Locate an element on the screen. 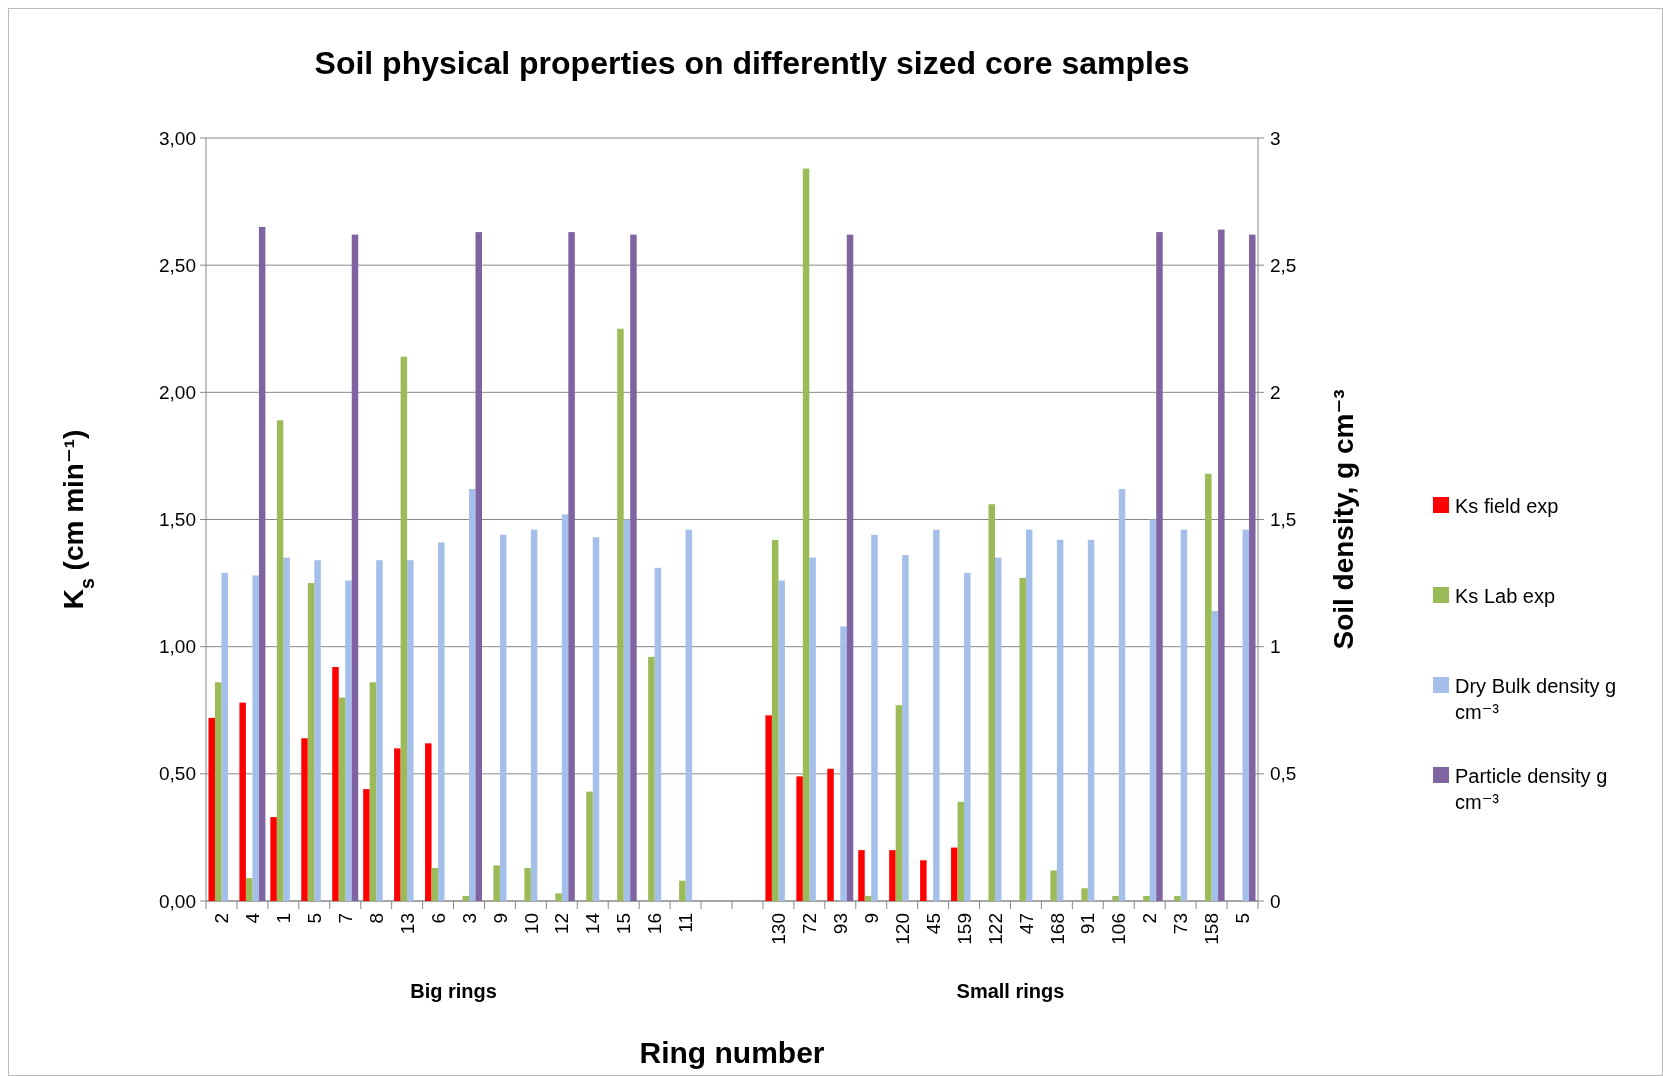 The image size is (1663, 1076). x-tick-label: 45 is located at coordinates (933, 924).